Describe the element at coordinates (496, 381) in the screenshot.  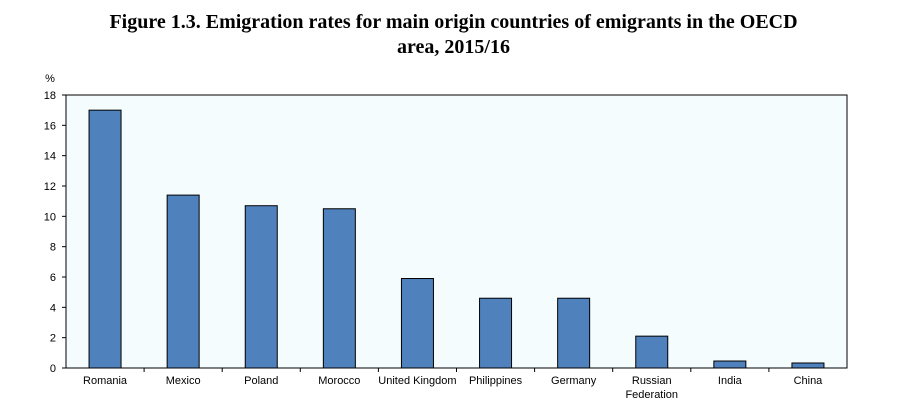
I see `x-tick-label: Philippines` at that location.